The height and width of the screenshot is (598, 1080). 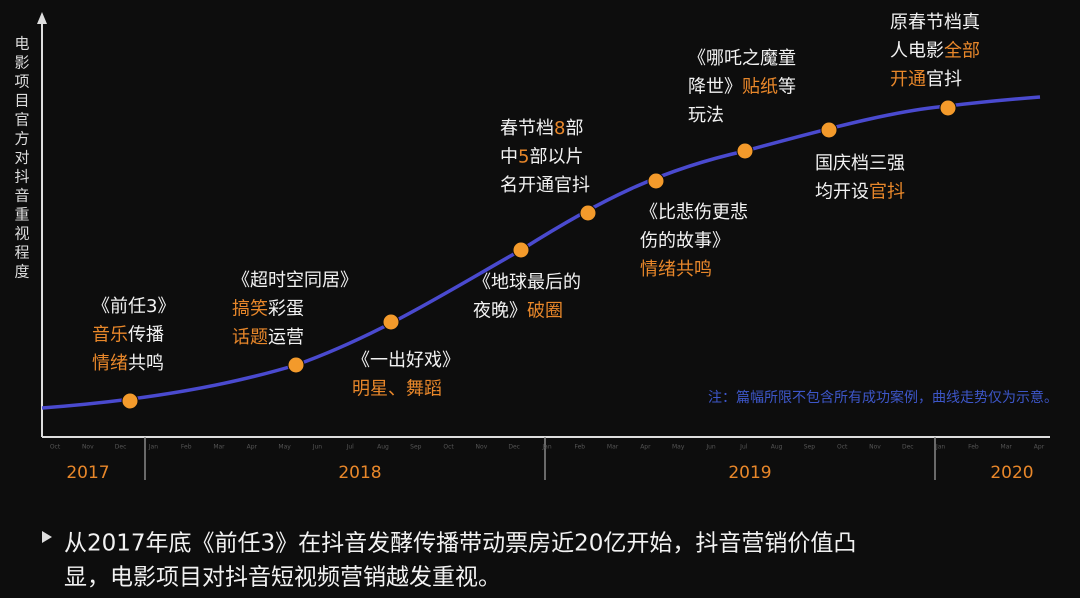 I want to click on annotation-line: 春节档8部, so click(x=541, y=128).